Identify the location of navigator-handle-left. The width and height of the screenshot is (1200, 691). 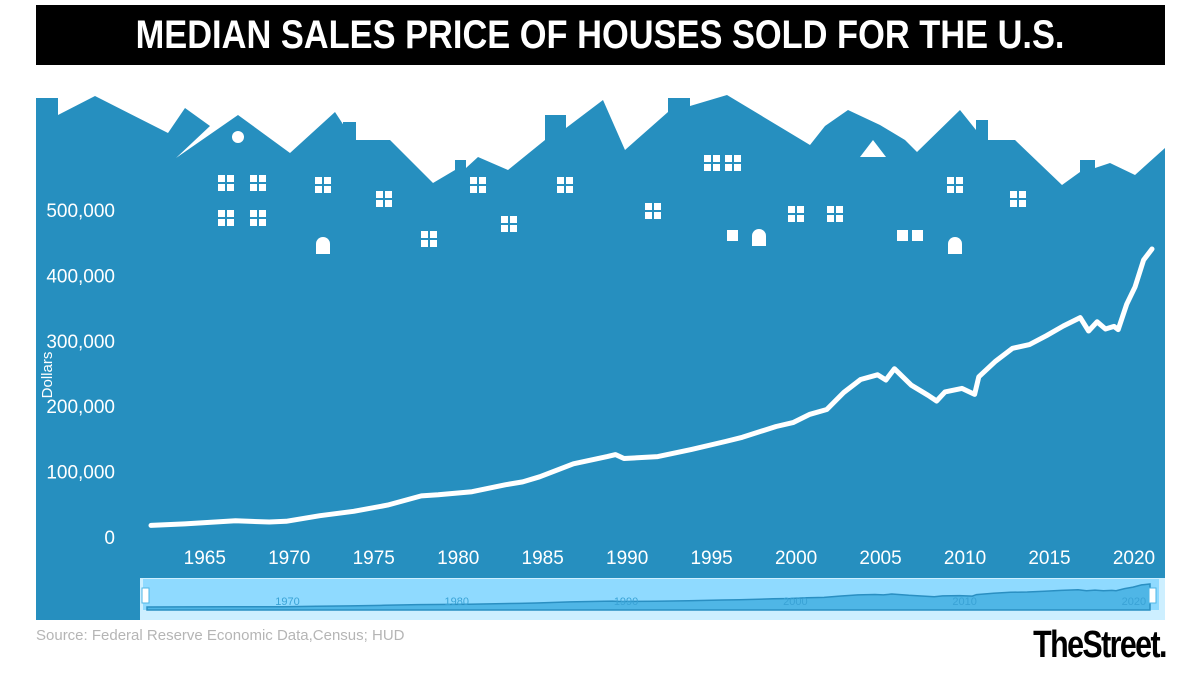
(145, 595).